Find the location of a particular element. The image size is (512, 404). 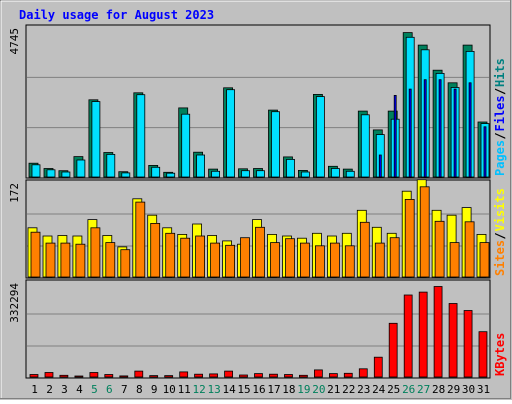

x-tick-label: 26 is located at coordinates (408, 389).